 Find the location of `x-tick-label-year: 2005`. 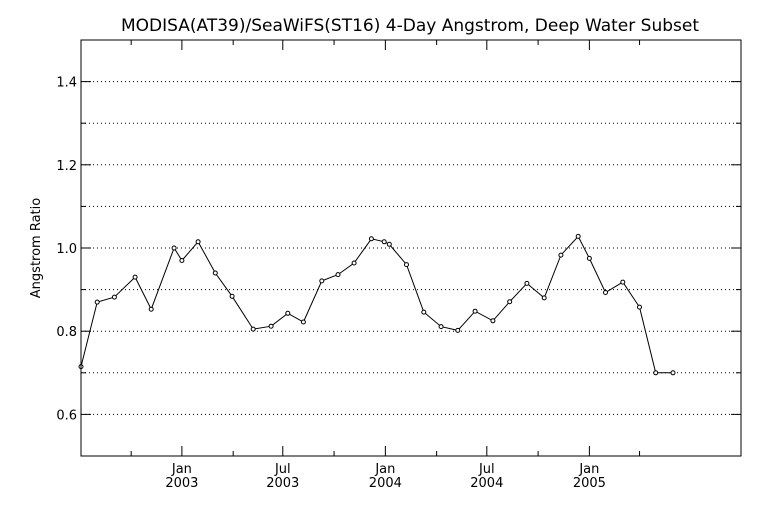

x-tick-label-year: 2005 is located at coordinates (589, 483).